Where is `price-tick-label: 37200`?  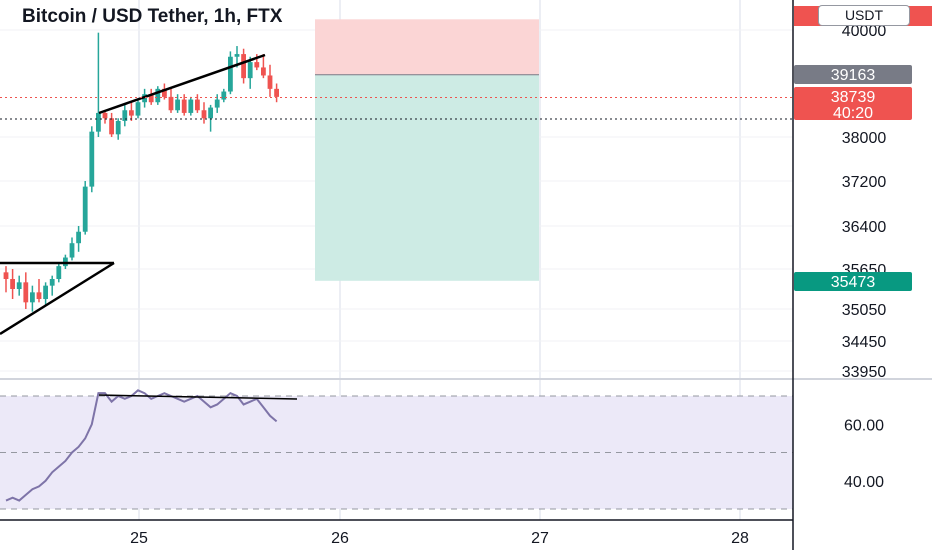 price-tick-label: 37200 is located at coordinates (864, 182).